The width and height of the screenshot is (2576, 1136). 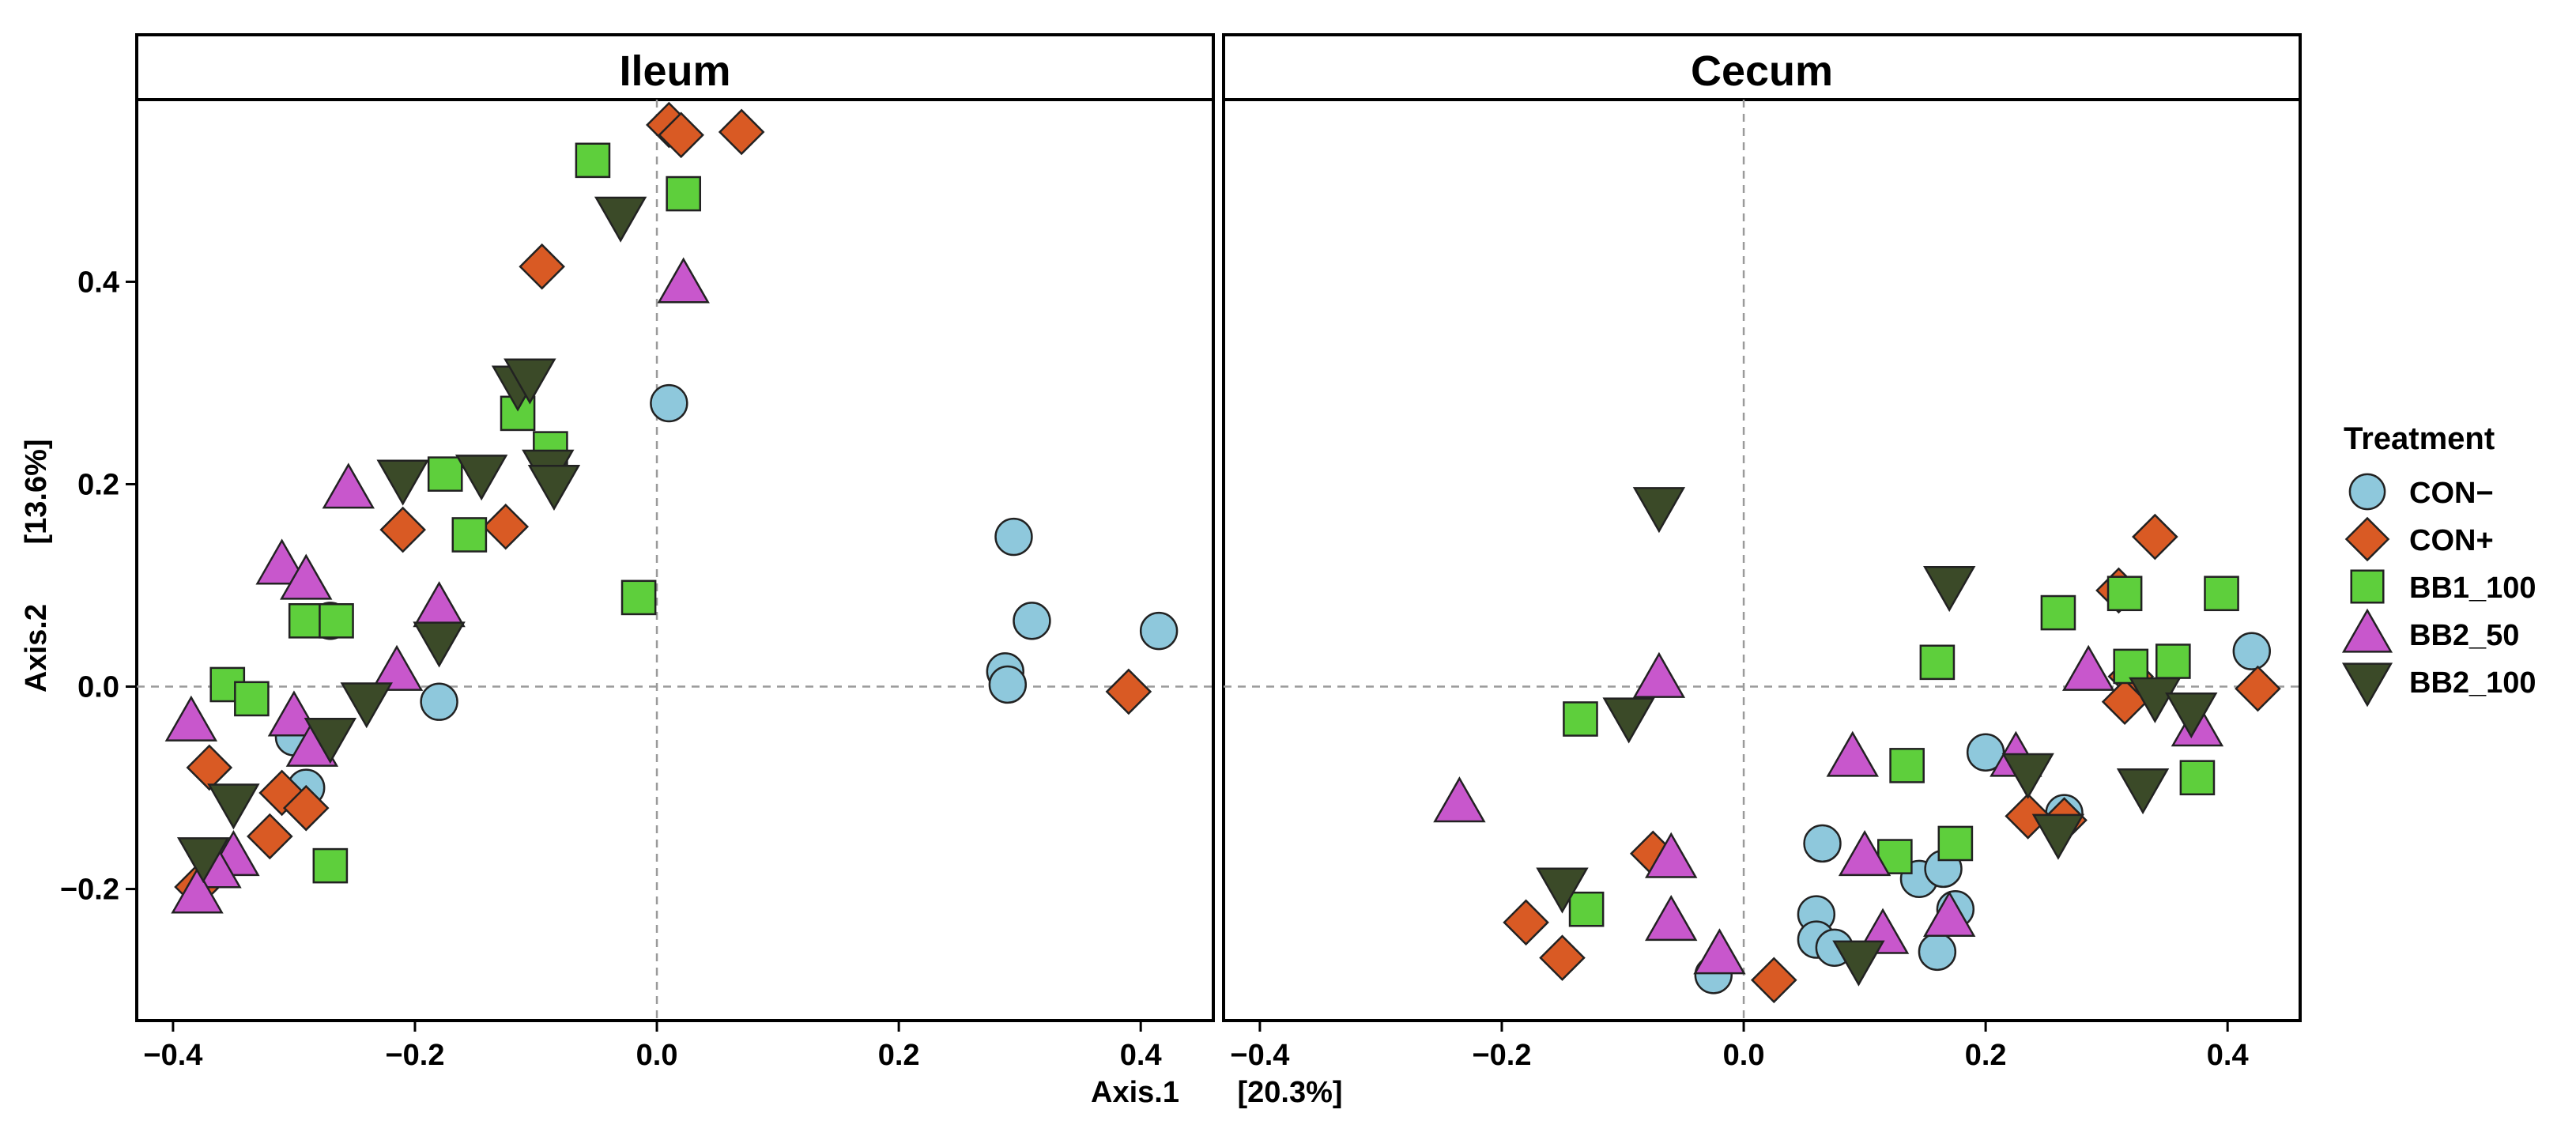 I want to click on legend: Treatment CON− CON+ BB1_100 BB2_50 BB2_100, so click(x=2438, y=564).